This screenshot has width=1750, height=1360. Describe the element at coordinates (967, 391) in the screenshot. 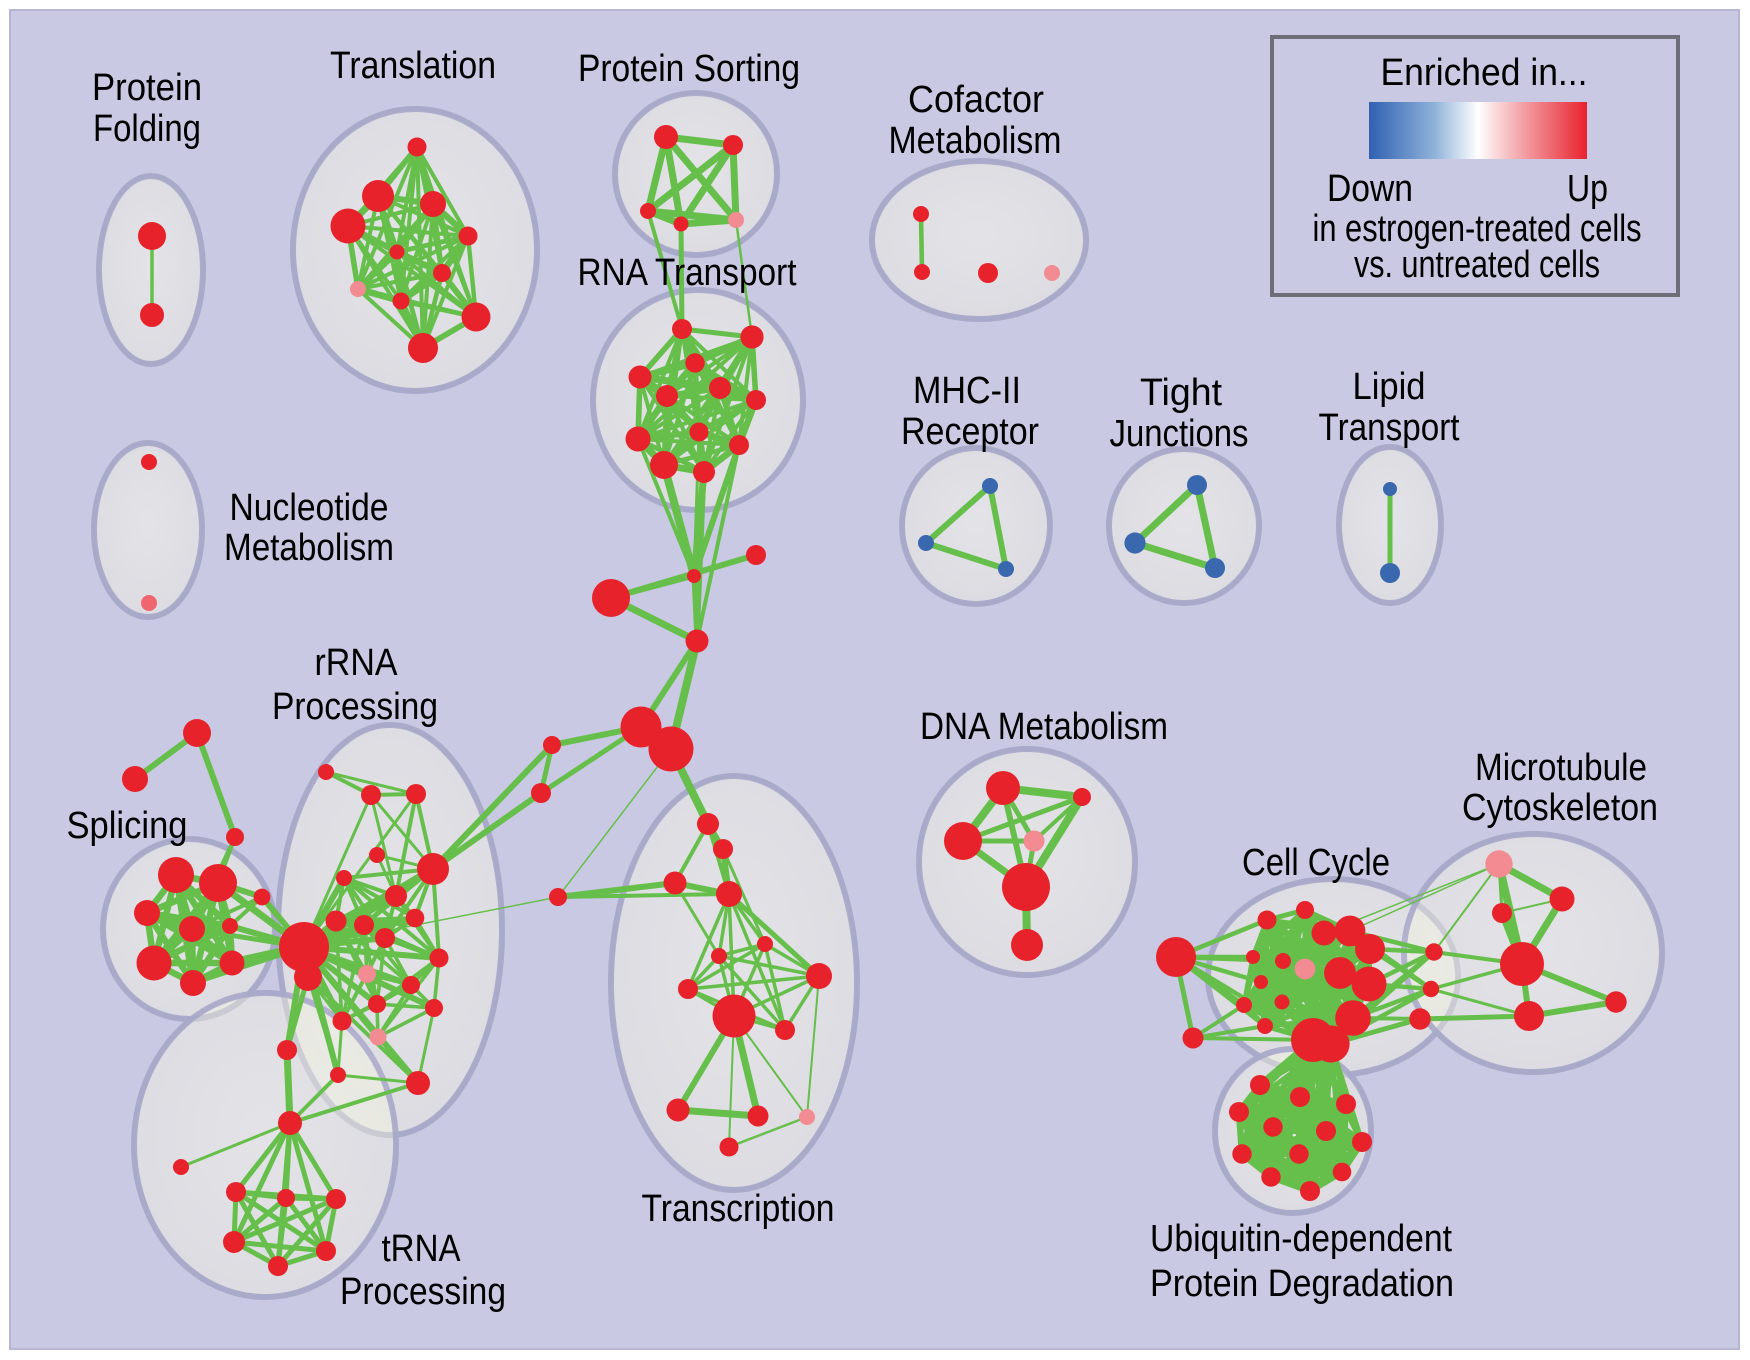

I see `svg-text: MHC-II` at that location.